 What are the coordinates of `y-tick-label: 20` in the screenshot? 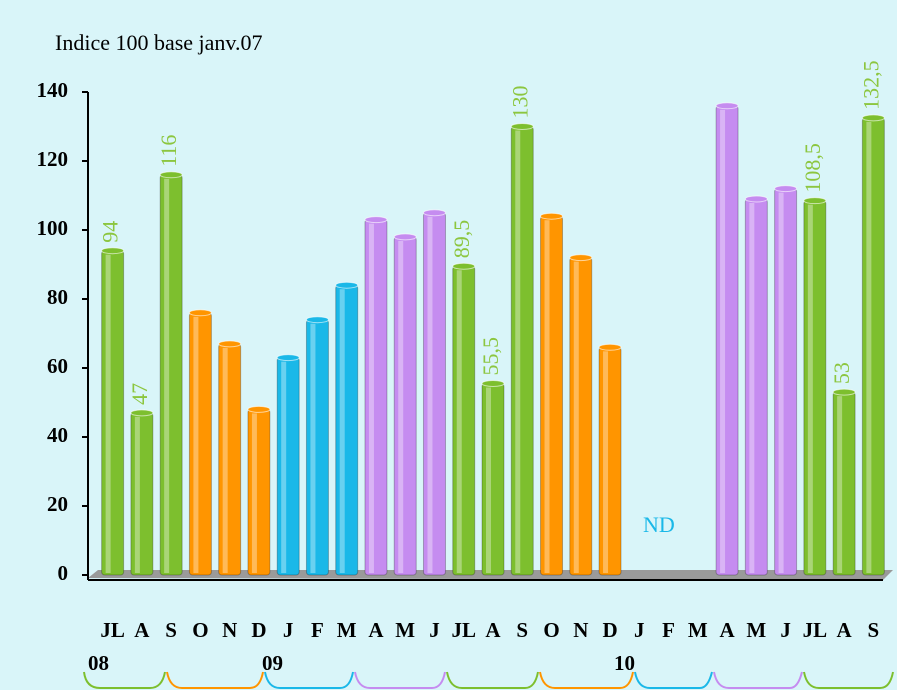 It's located at (57, 504).